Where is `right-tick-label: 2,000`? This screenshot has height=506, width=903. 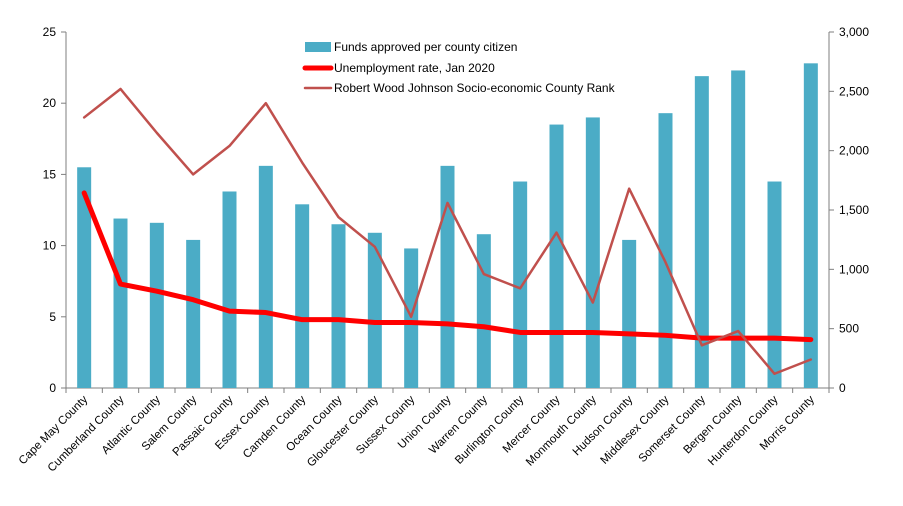 right-tick-label: 2,000 is located at coordinates (854, 151).